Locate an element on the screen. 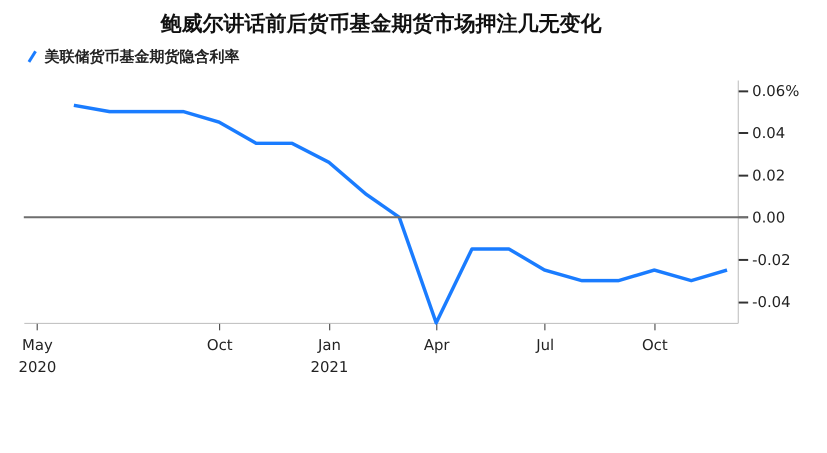  y-tick-label: 0.06% is located at coordinates (776, 91).